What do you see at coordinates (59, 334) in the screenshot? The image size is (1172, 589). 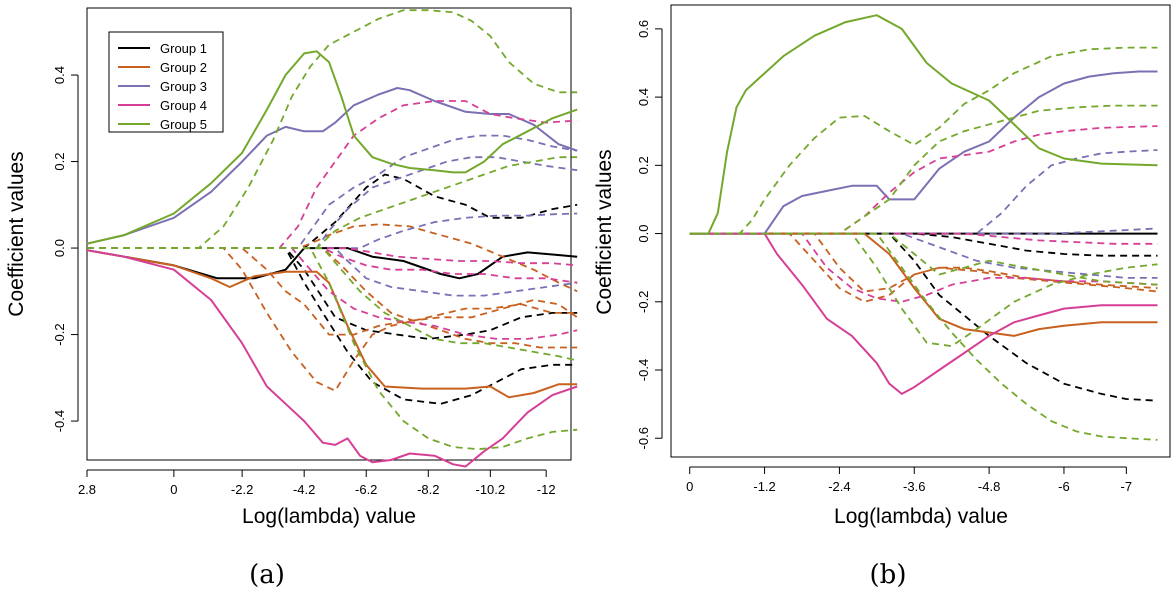 I see `y-tick-label-a-2: -0.2` at bounding box center [59, 334].